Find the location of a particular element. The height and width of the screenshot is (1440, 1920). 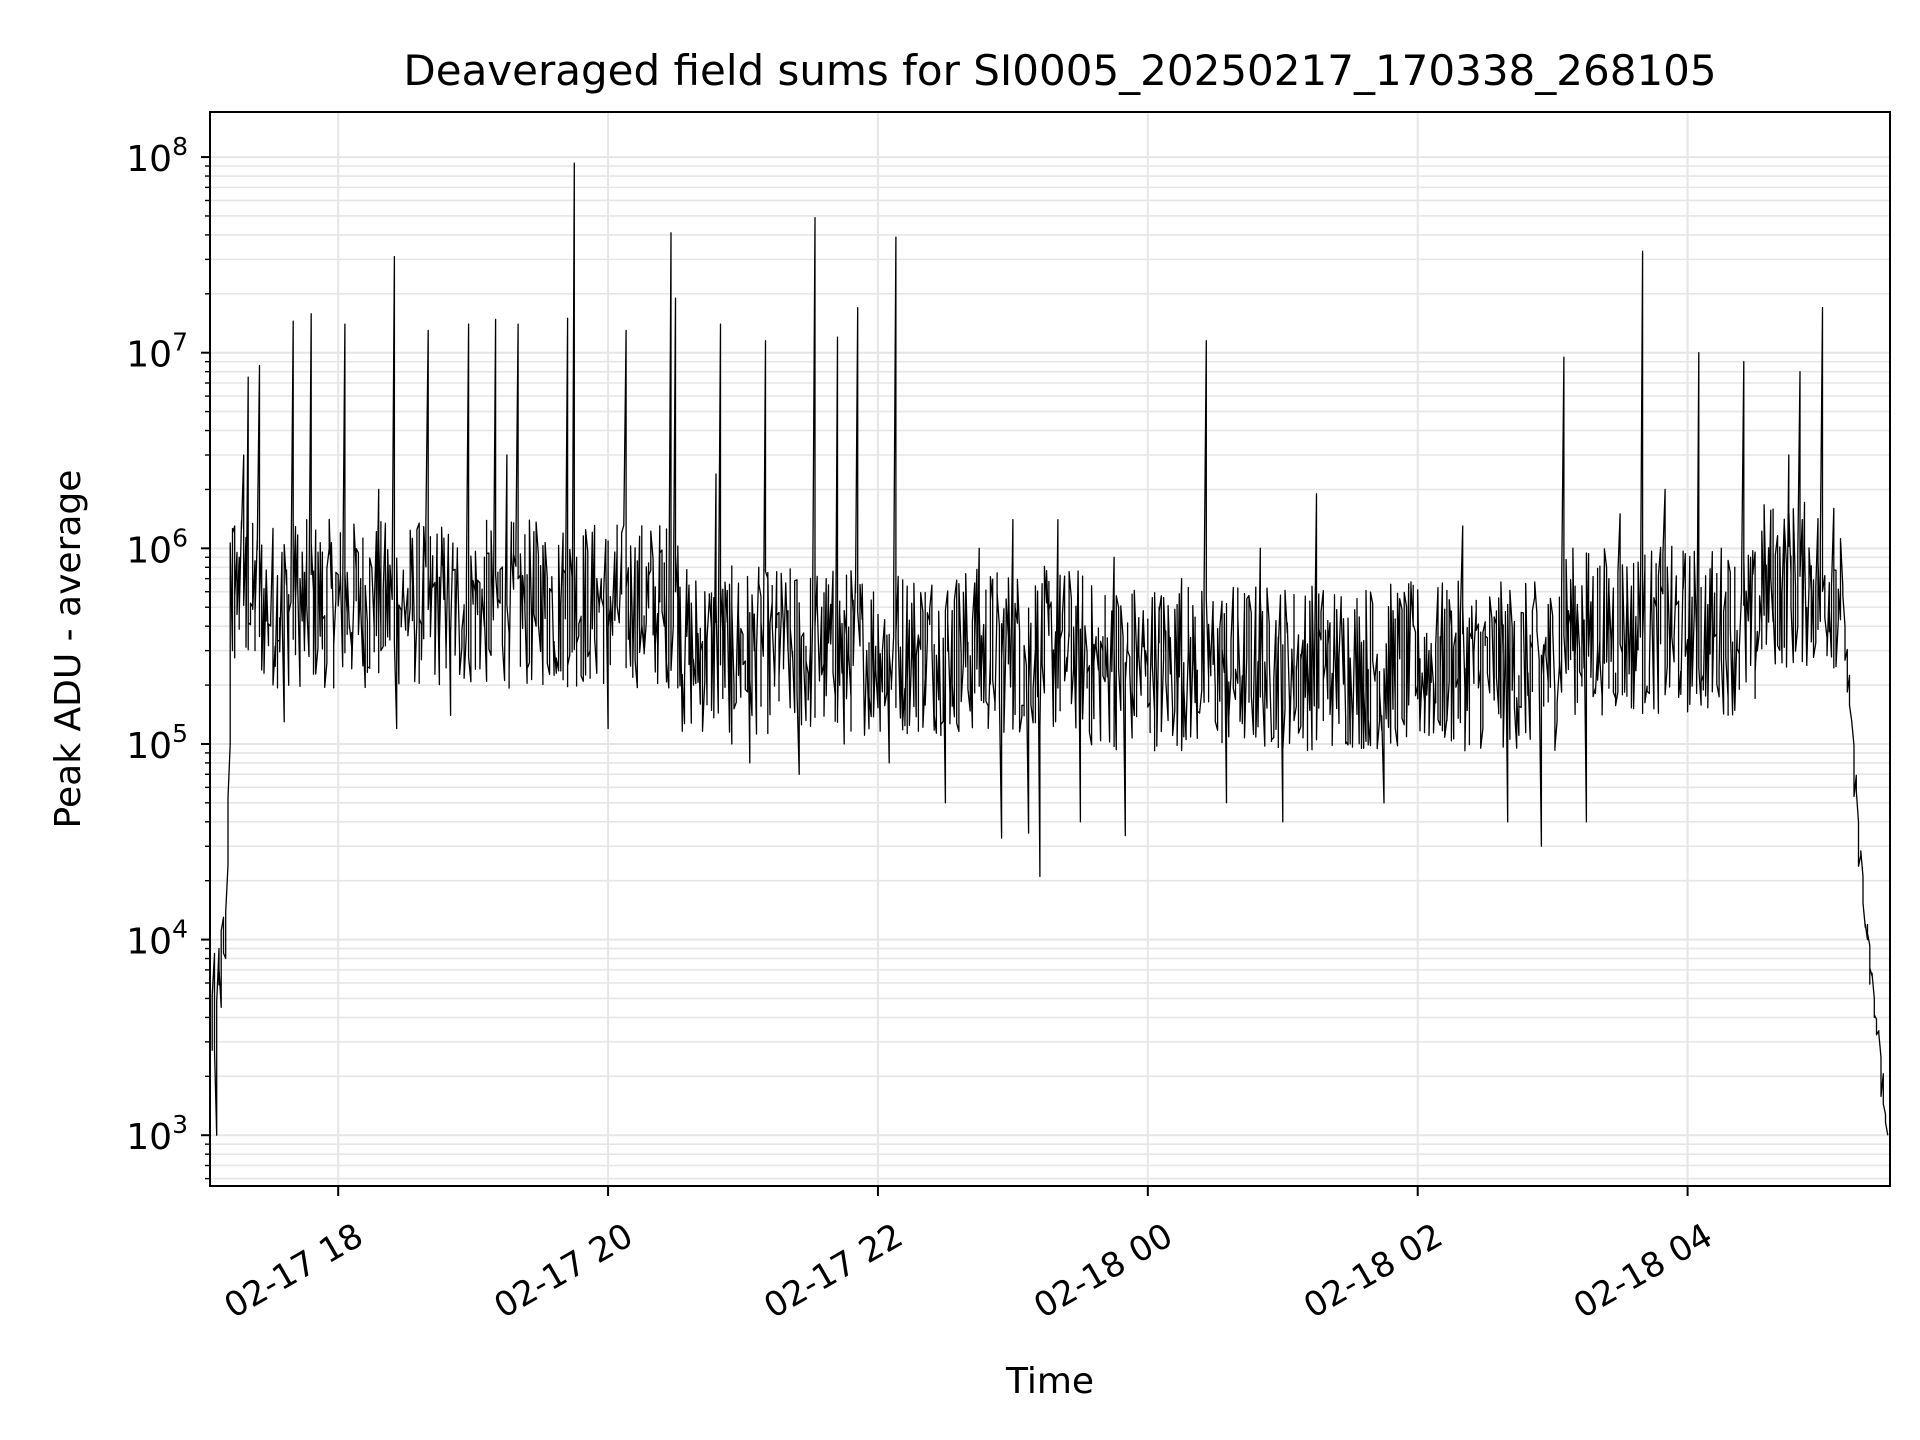

y-axis-label: Peak ADU - average is located at coordinates (68, 649).